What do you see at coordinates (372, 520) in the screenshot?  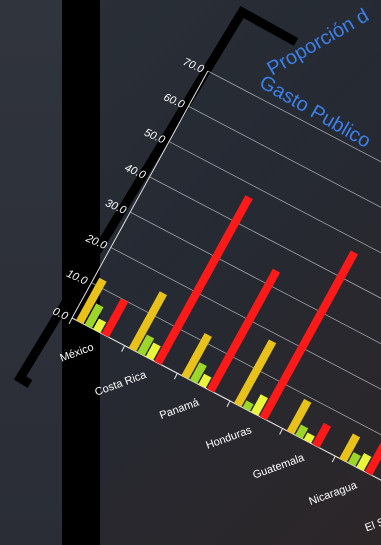 I see `category-label: El Salvad` at bounding box center [372, 520].